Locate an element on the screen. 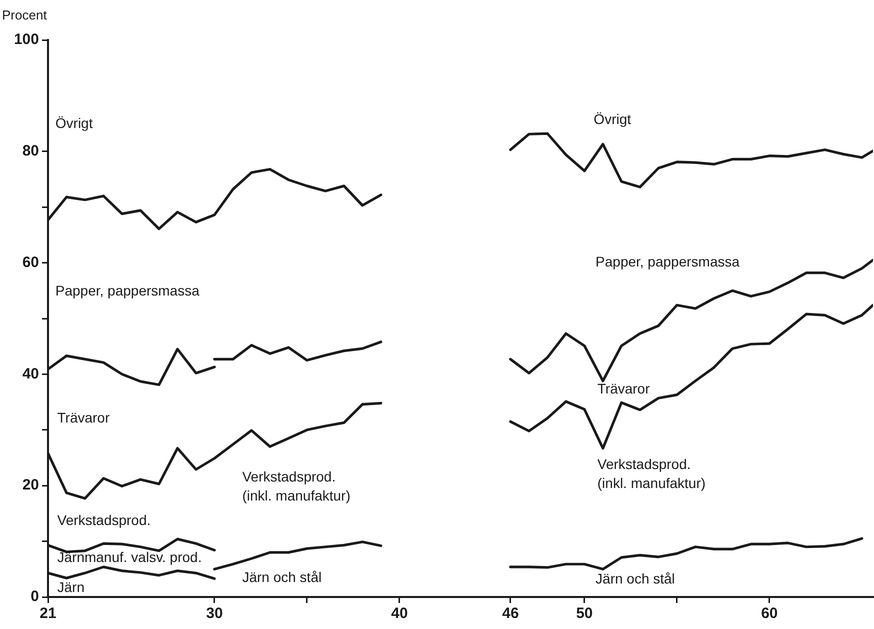 This screenshot has width=874, height=629. x-tick-label: 60 is located at coordinates (769, 613).